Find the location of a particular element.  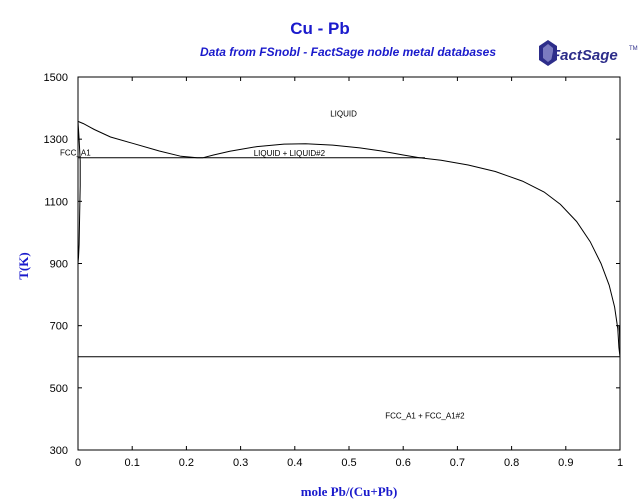

chart-title: Cu - Pb is located at coordinates (320, 28).